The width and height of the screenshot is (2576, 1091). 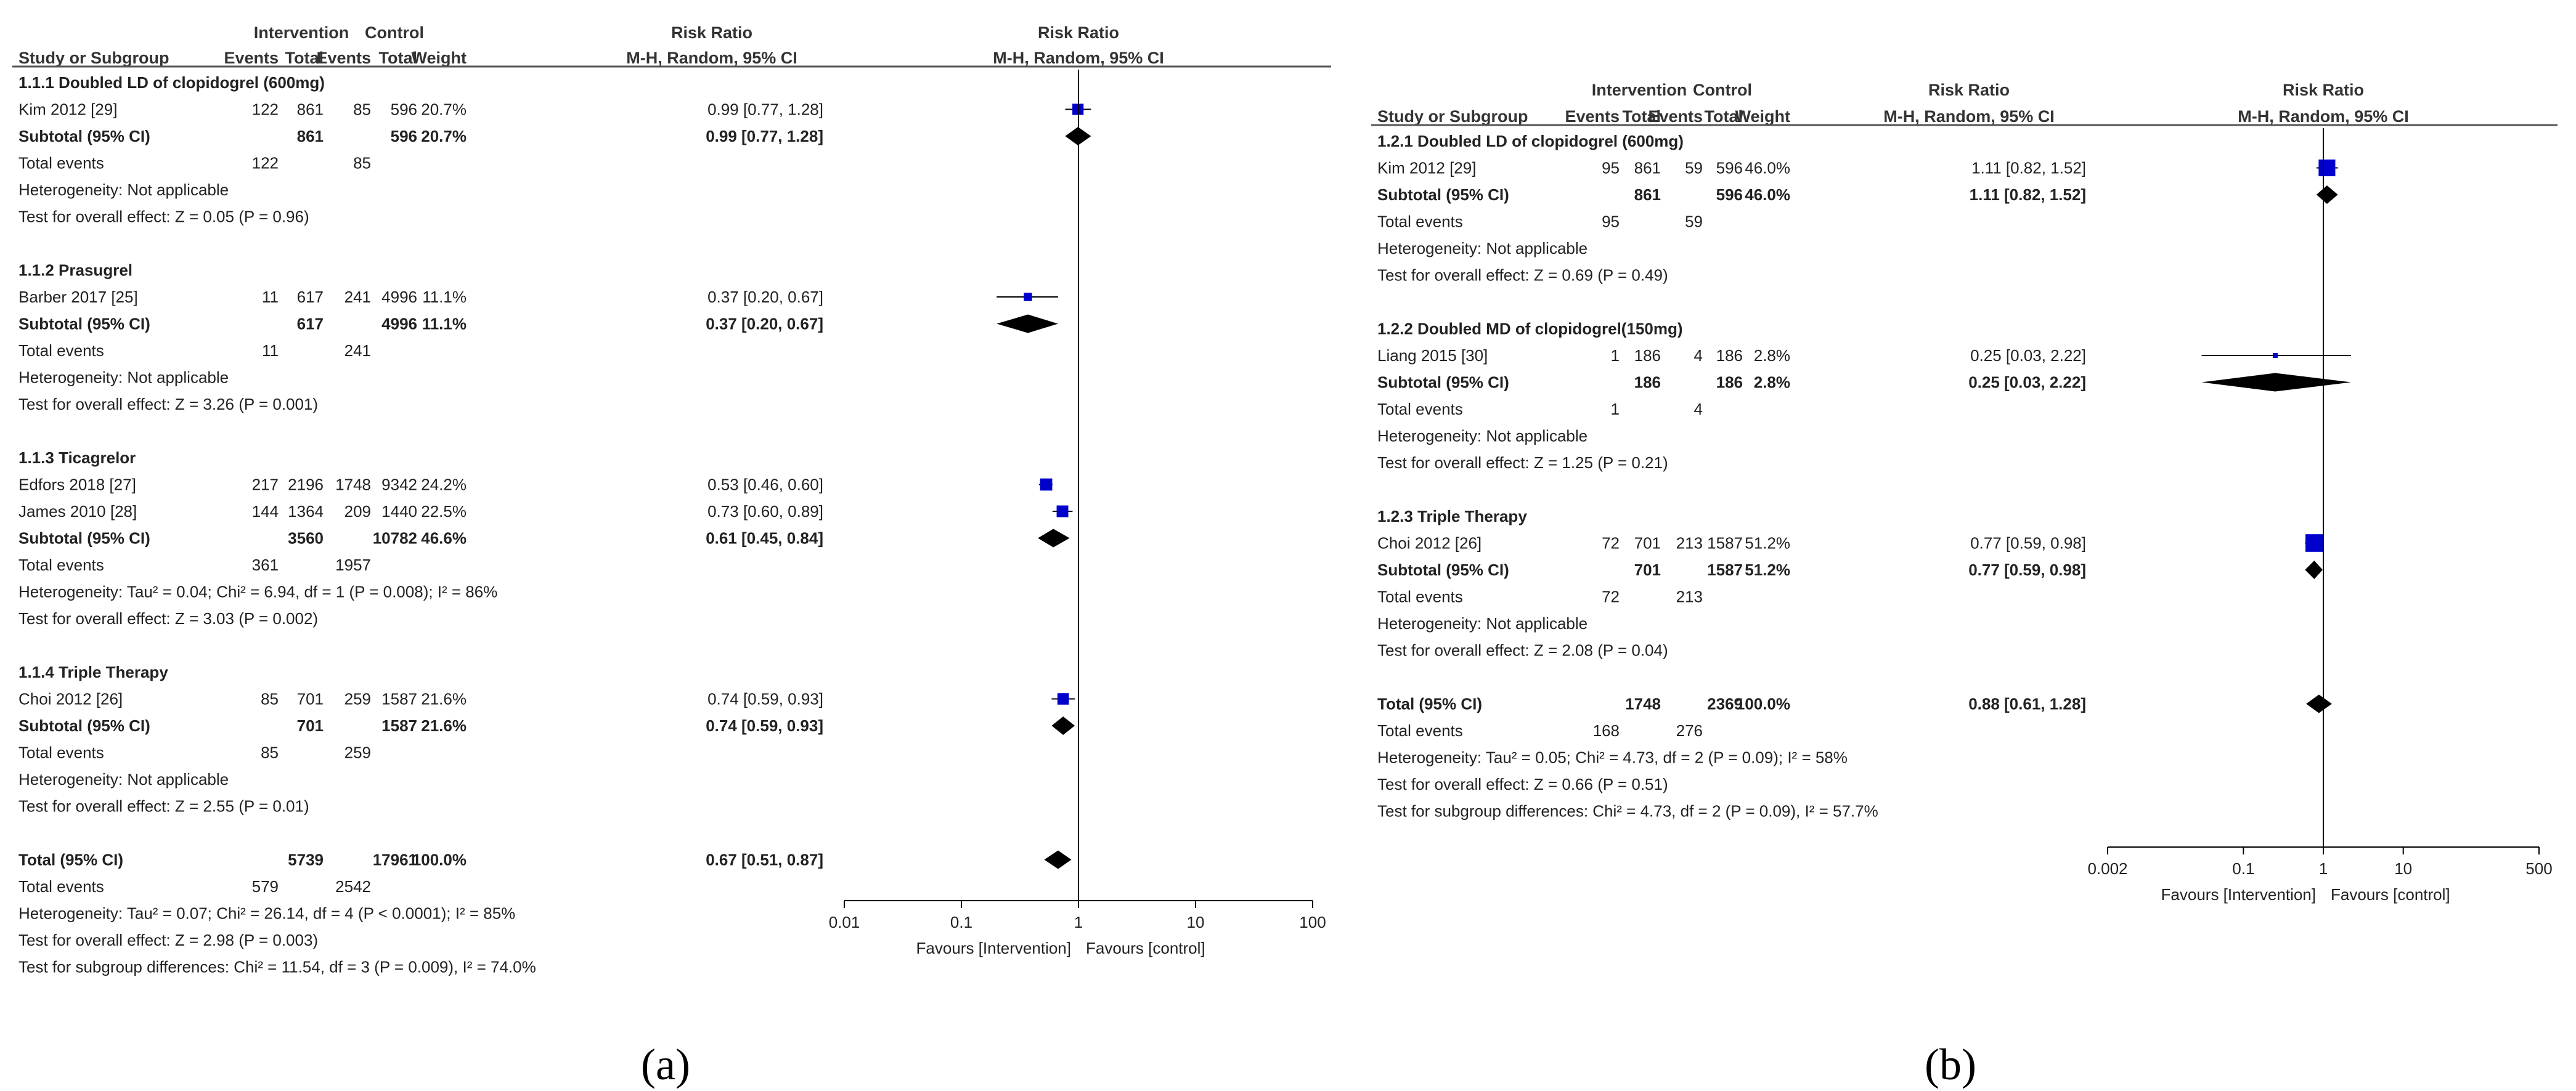 What do you see at coordinates (265, 565) in the screenshot?
I see `cell-e1: 361` at bounding box center [265, 565].